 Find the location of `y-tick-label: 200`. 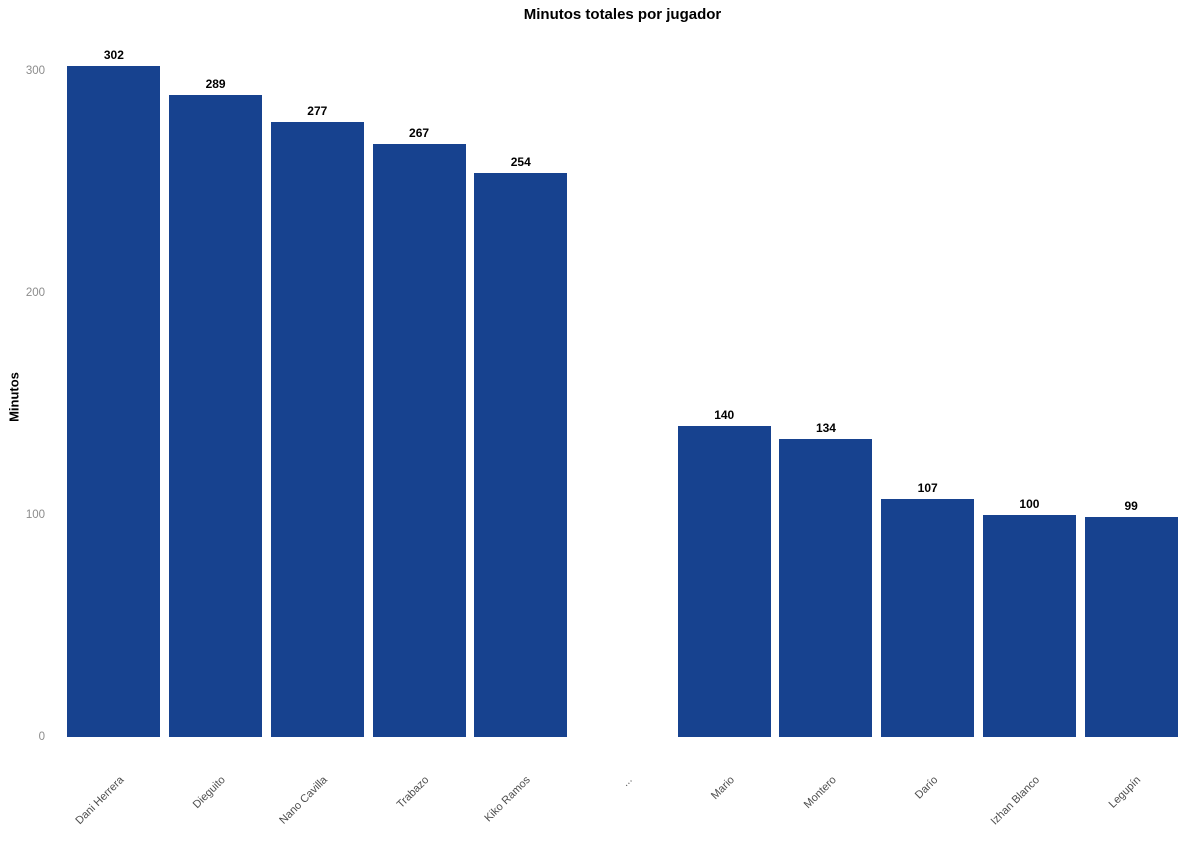

y-tick-label: 200 is located at coordinates (35, 292).